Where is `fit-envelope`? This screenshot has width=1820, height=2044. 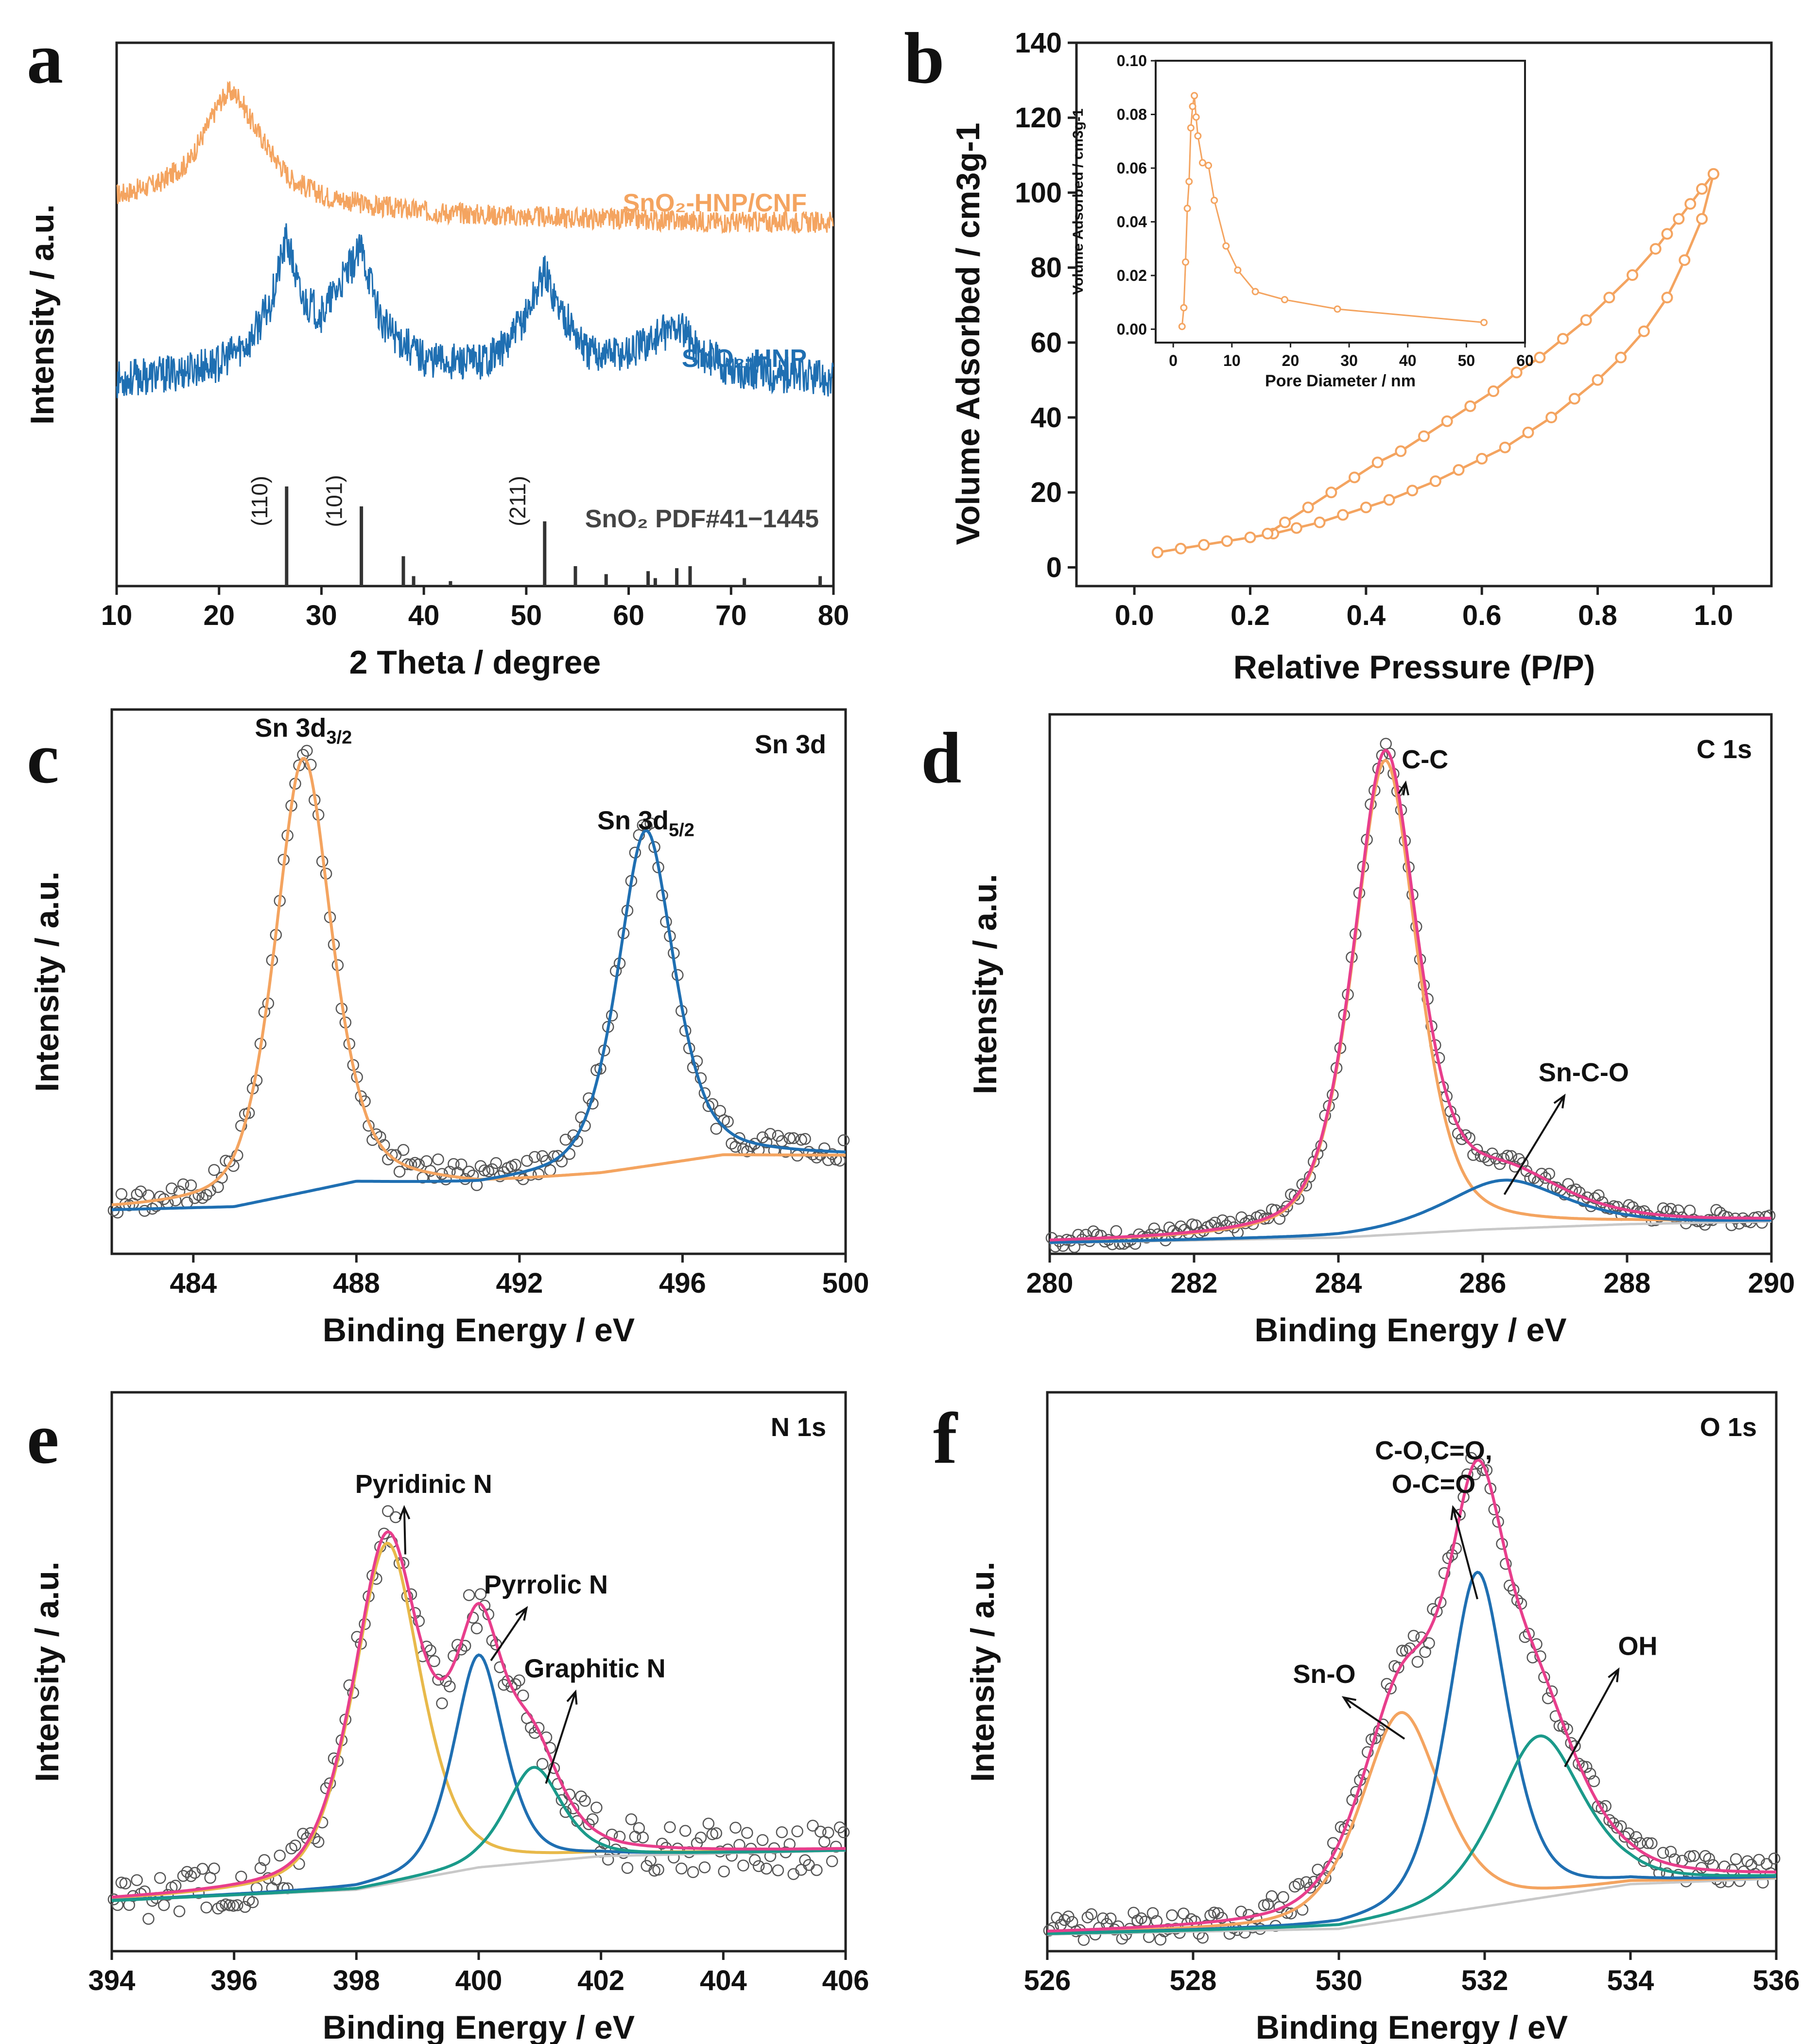 fit-envelope is located at coordinates (478, 1715).